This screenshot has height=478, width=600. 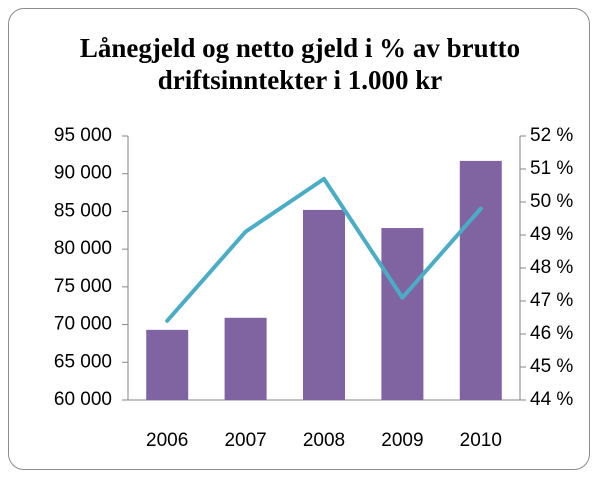 What do you see at coordinates (83, 248) in the screenshot?
I see `y-tick-label: 80 000` at bounding box center [83, 248].